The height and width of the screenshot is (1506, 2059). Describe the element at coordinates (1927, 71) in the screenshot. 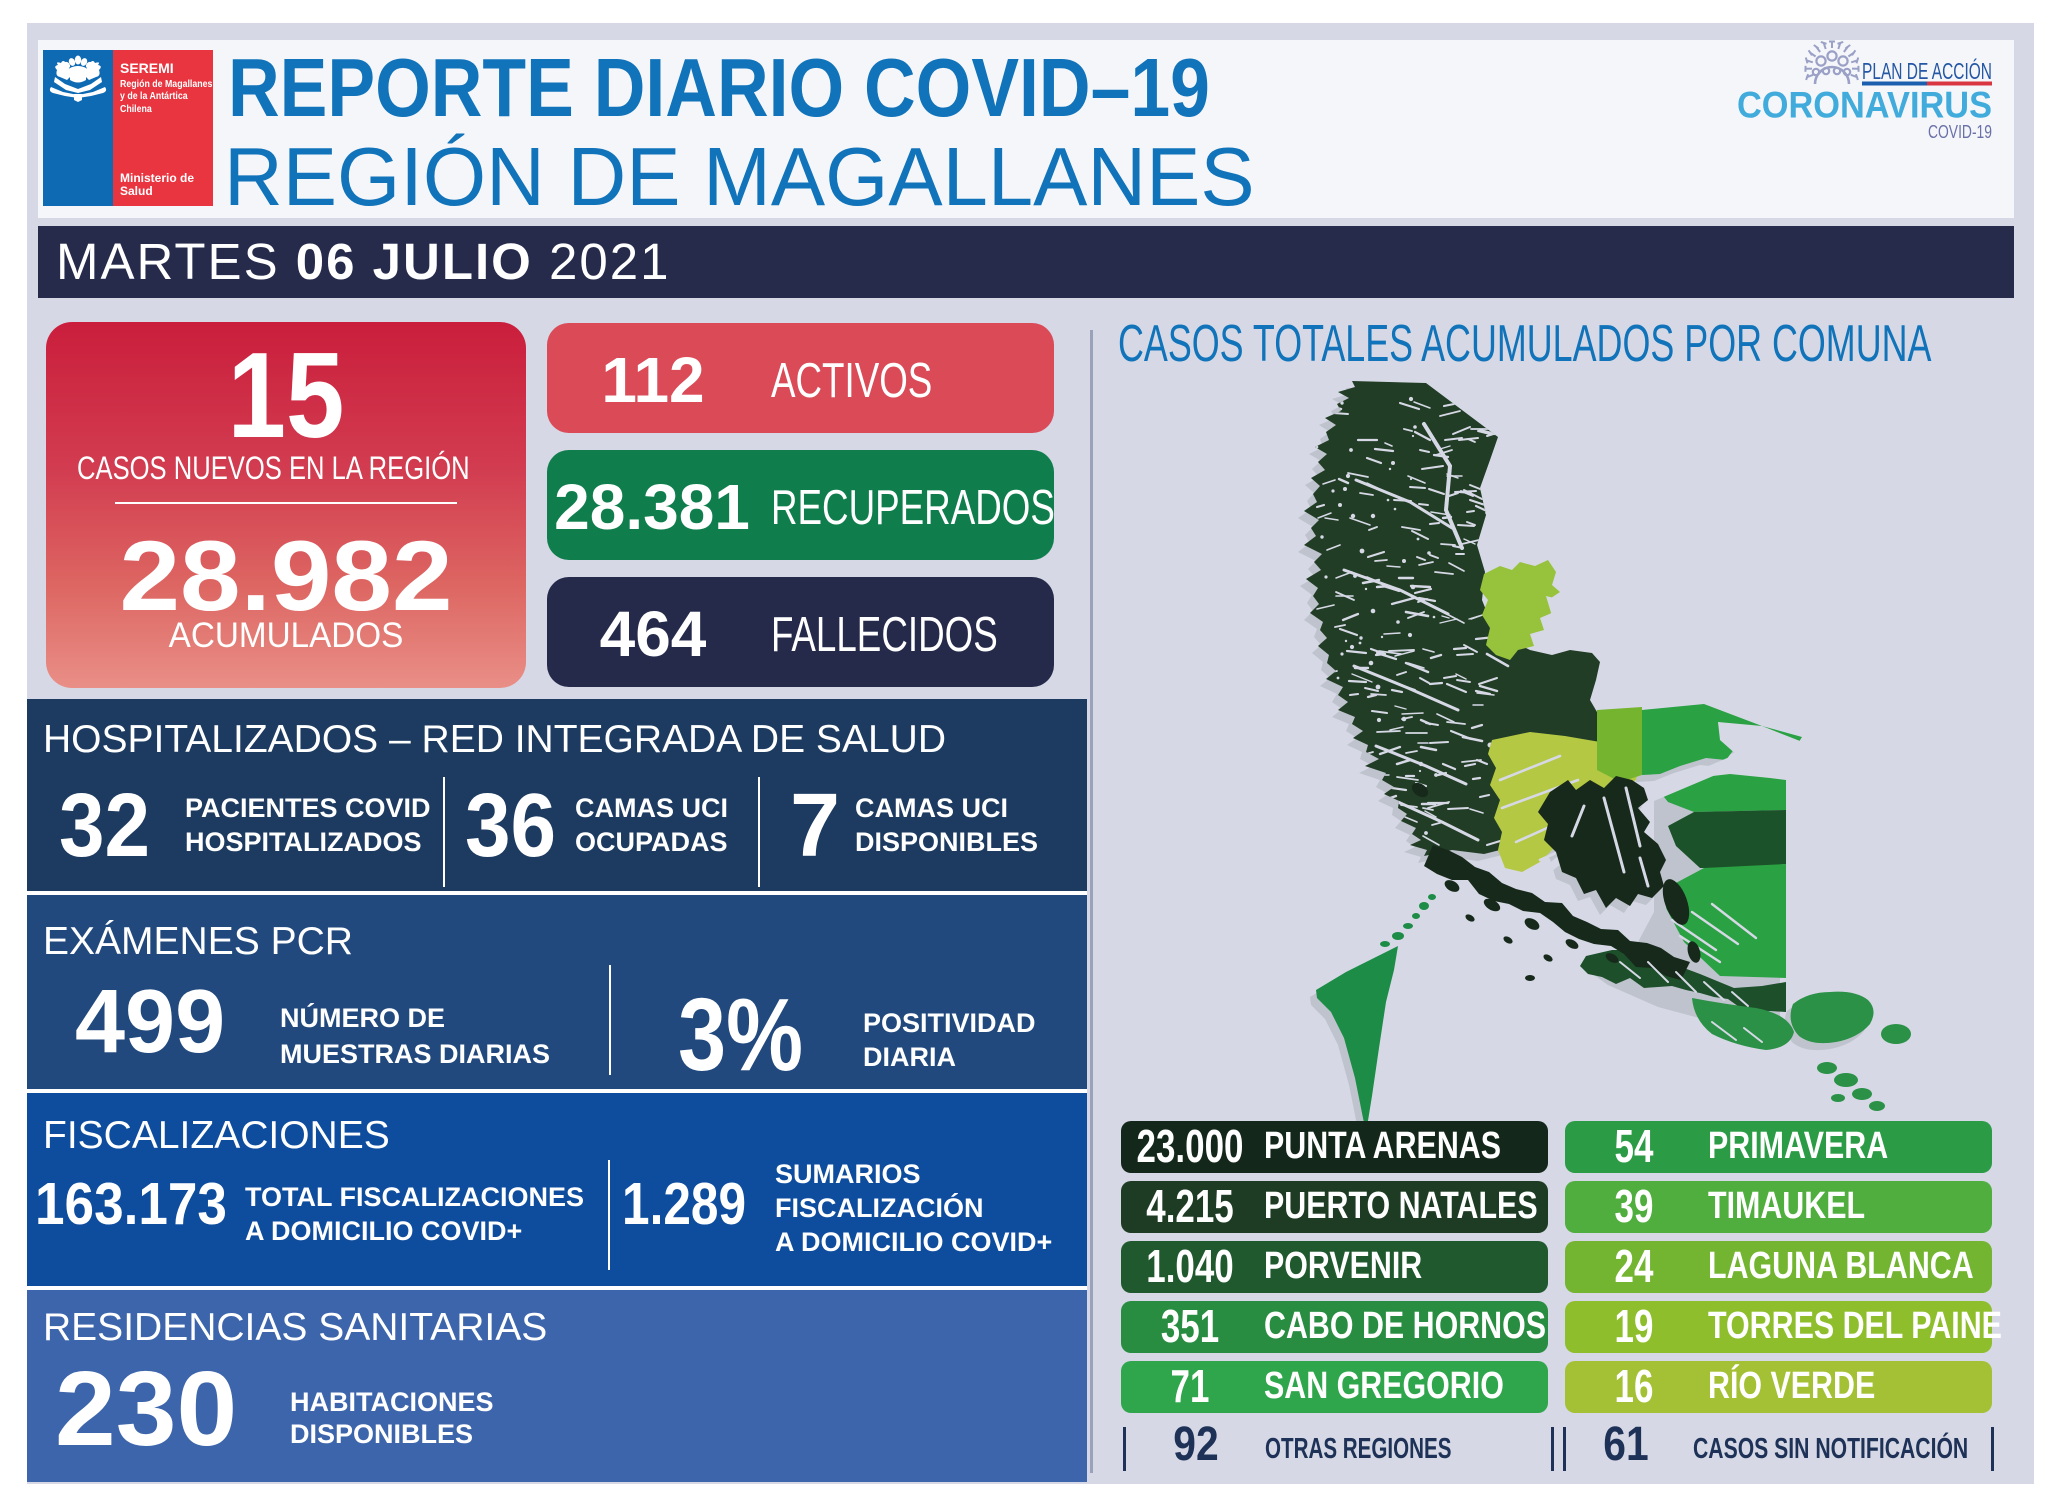

I see `svg-text: PLAN DE ACCIÓN` at that location.